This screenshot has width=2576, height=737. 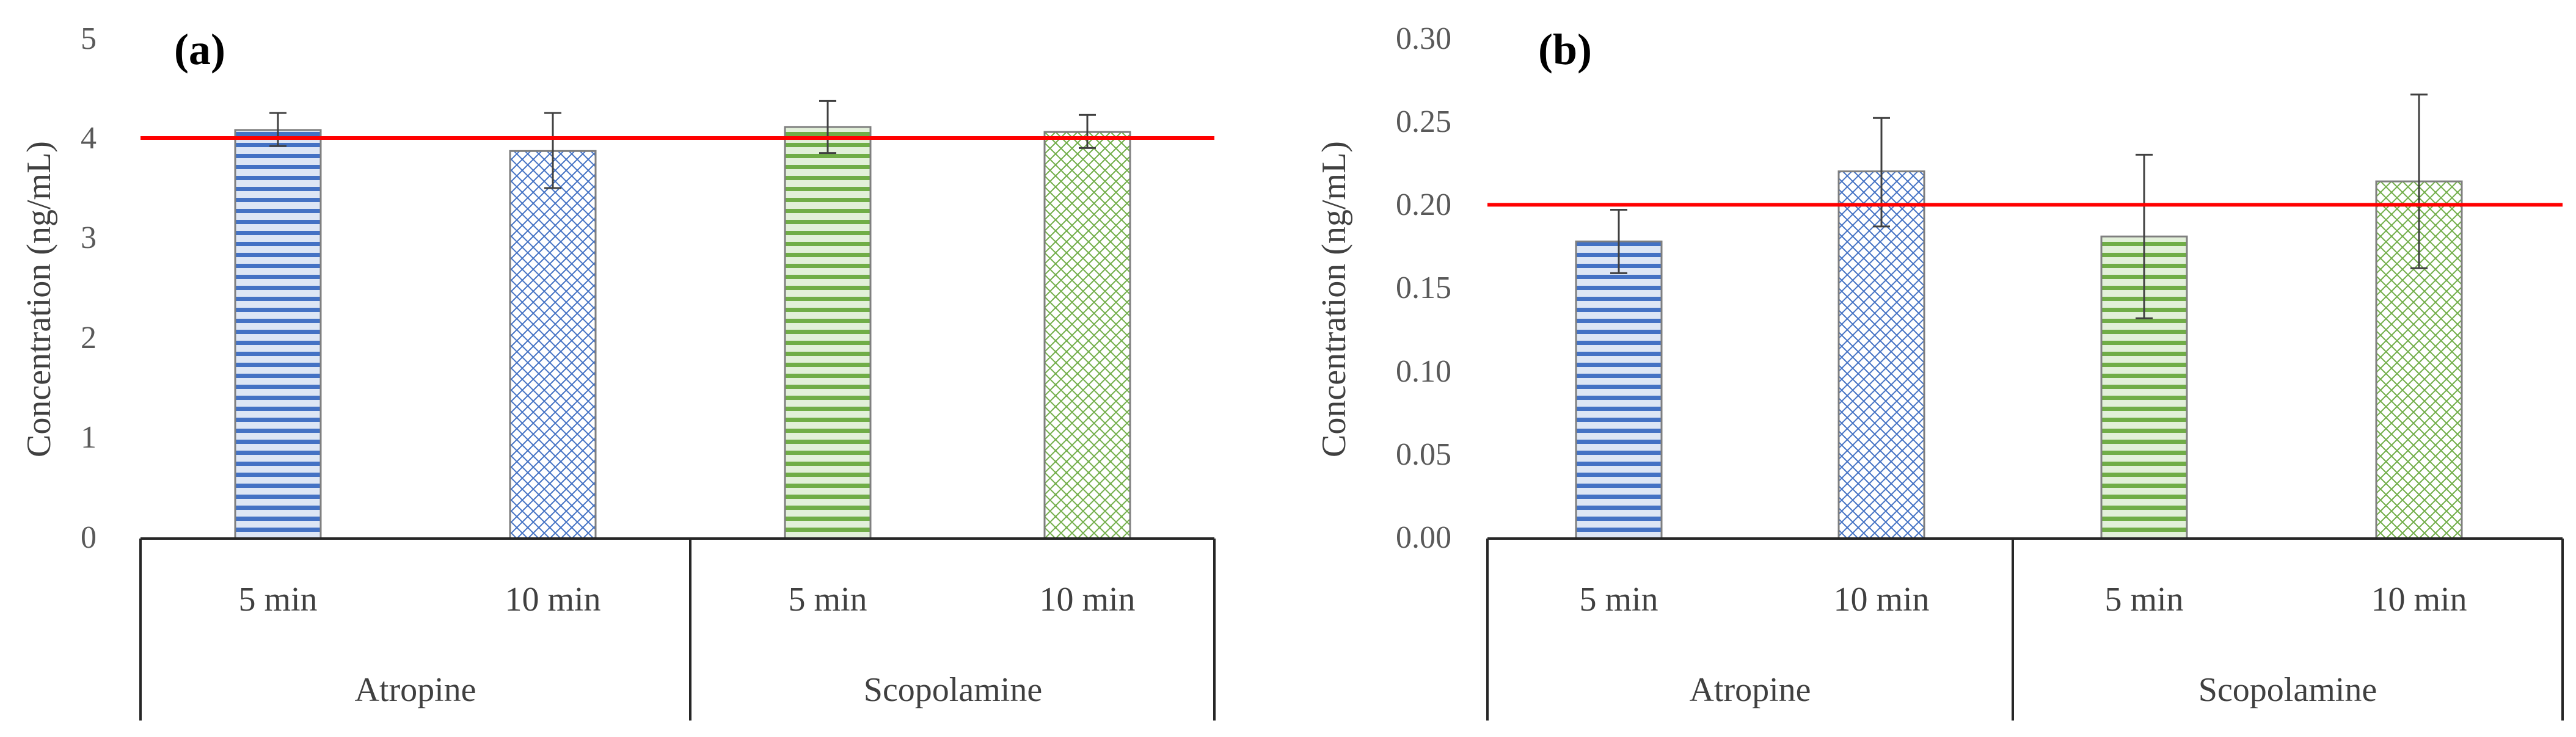 What do you see at coordinates (89, 238) in the screenshot?
I see `panel-a-y-tick: 3` at bounding box center [89, 238].